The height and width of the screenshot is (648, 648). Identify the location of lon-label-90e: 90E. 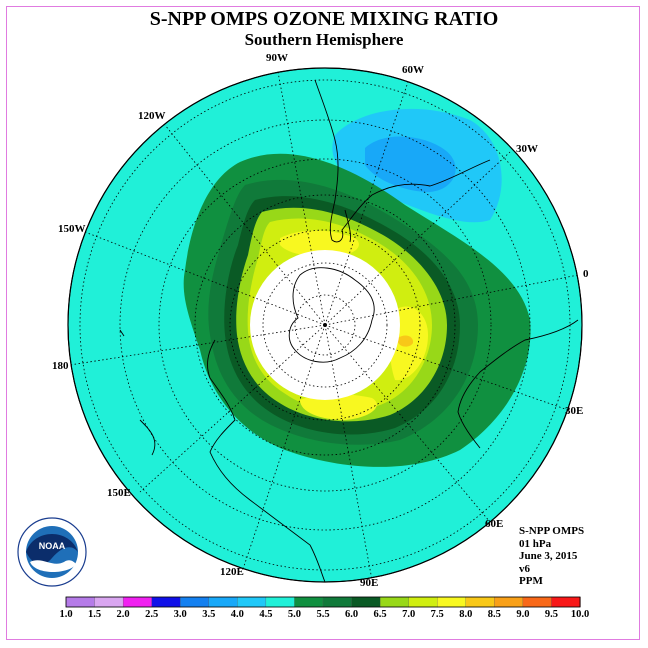
(369, 583).